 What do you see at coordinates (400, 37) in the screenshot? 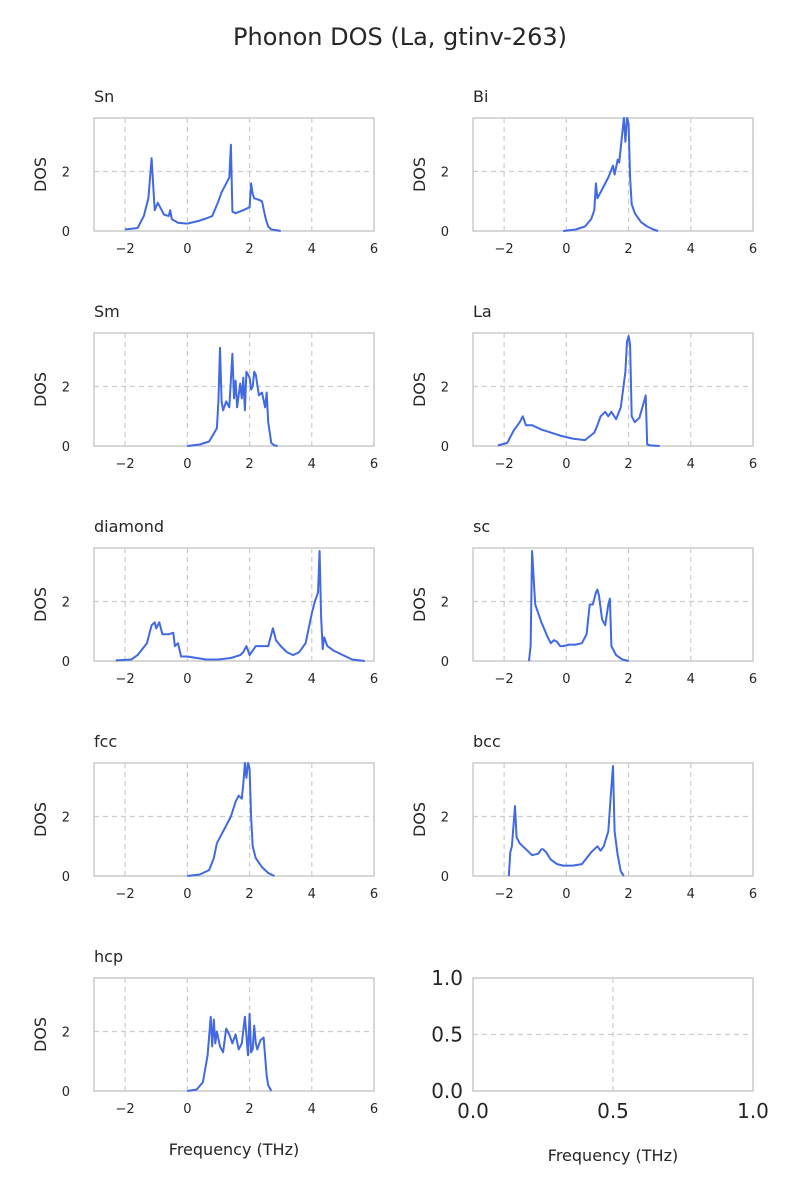
I see `figure-title: Phonon DOS (La, gtinv-263)` at bounding box center [400, 37].